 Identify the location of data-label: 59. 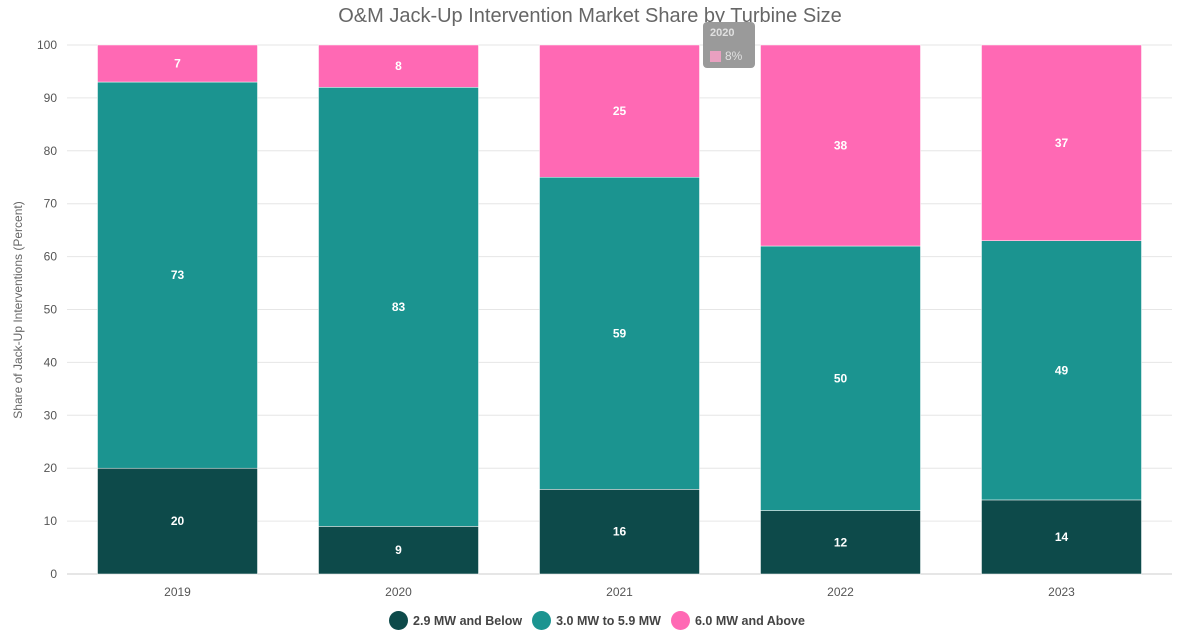
(620, 333).